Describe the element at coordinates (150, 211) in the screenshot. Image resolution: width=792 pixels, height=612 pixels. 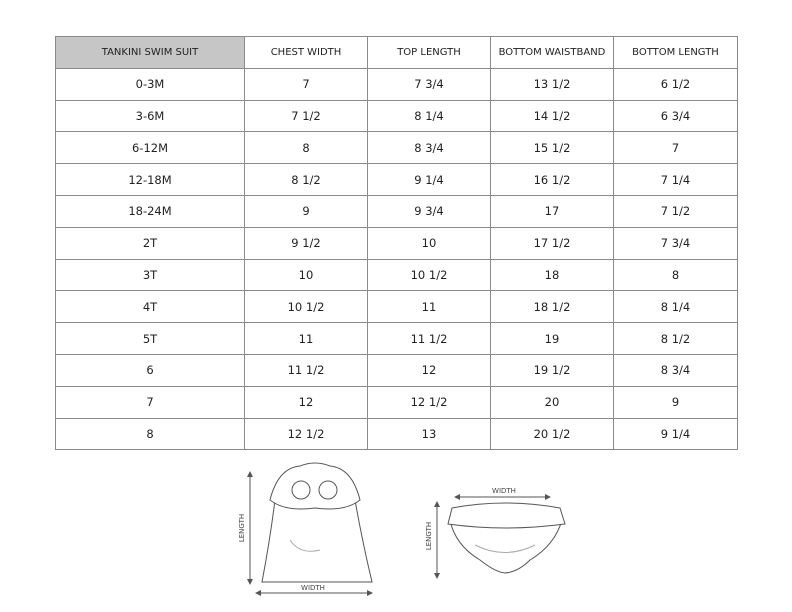
I see `table-cell: 18-24M` at that location.